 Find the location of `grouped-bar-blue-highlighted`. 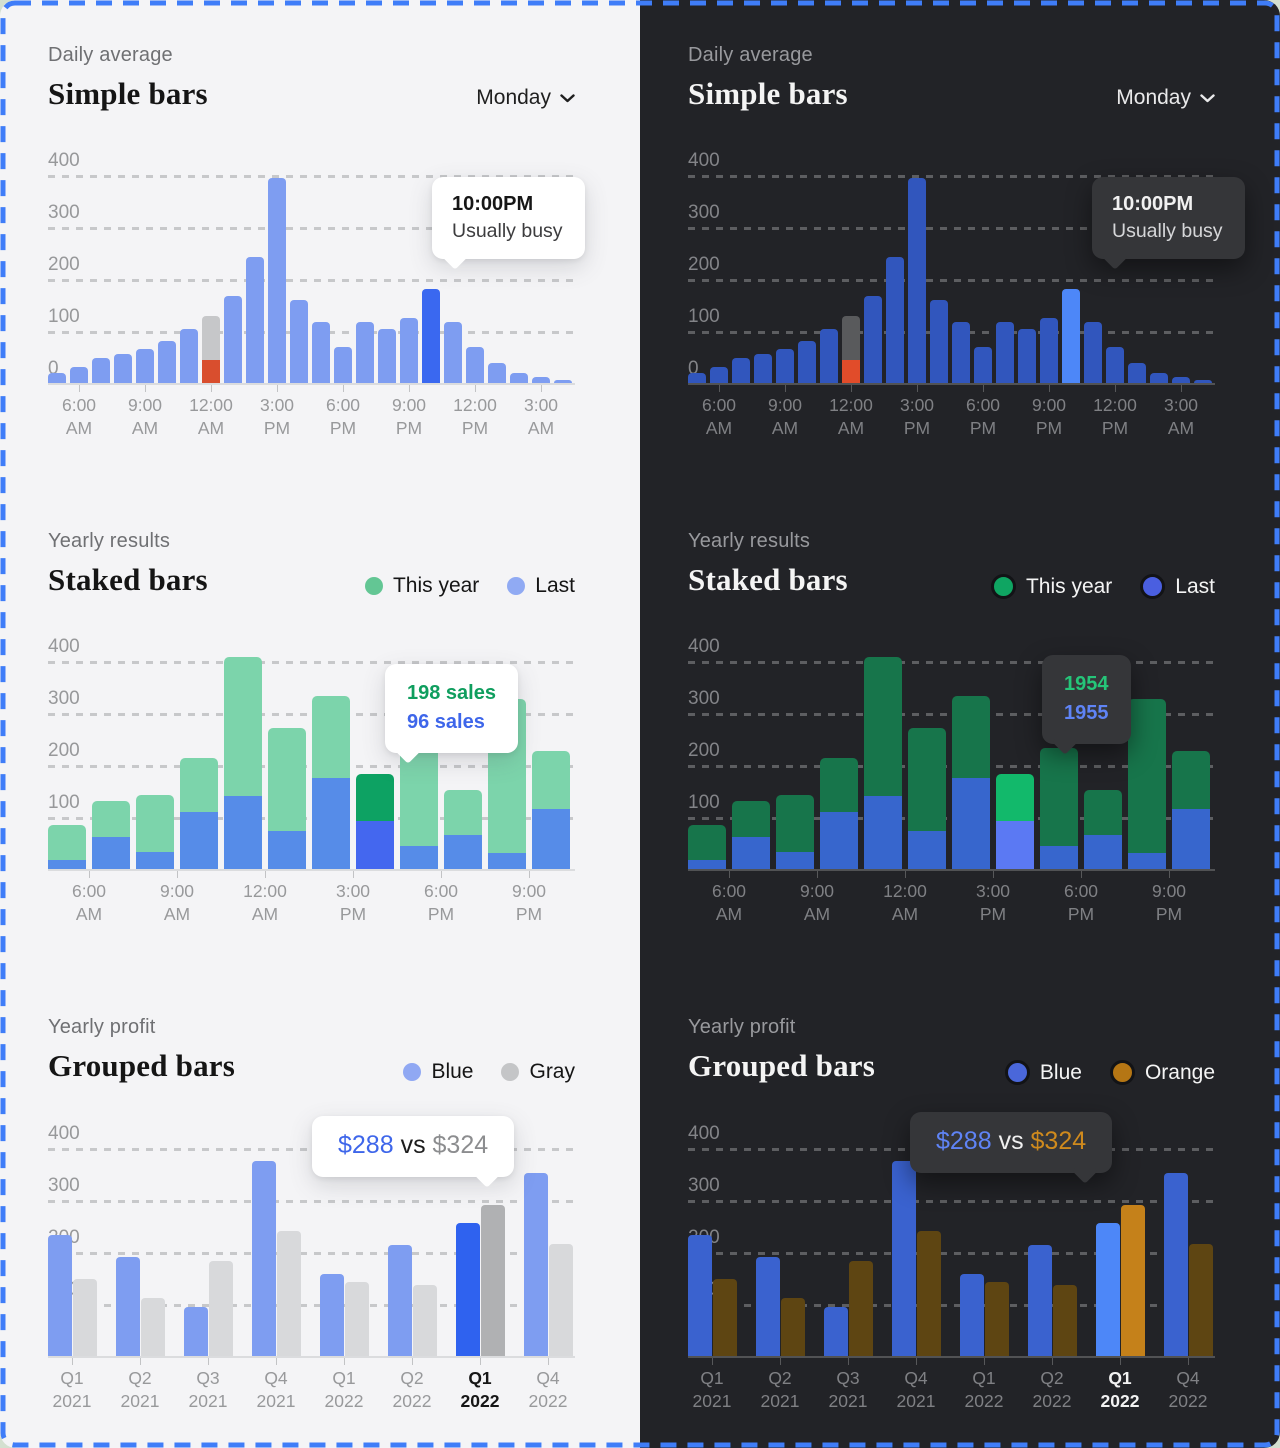

grouped-bar-blue-highlighted is located at coordinates (1108, 1289).